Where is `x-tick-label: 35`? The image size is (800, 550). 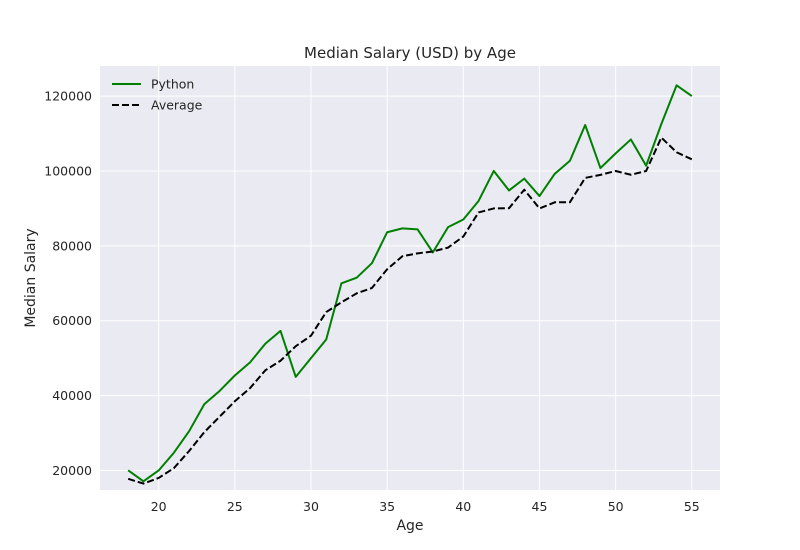
x-tick-label: 35 is located at coordinates (387, 506).